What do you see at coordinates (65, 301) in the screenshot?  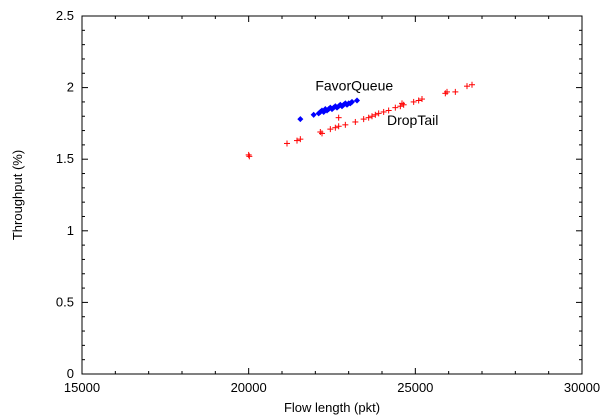 I see `y-tick-label: 0.5` at bounding box center [65, 301].